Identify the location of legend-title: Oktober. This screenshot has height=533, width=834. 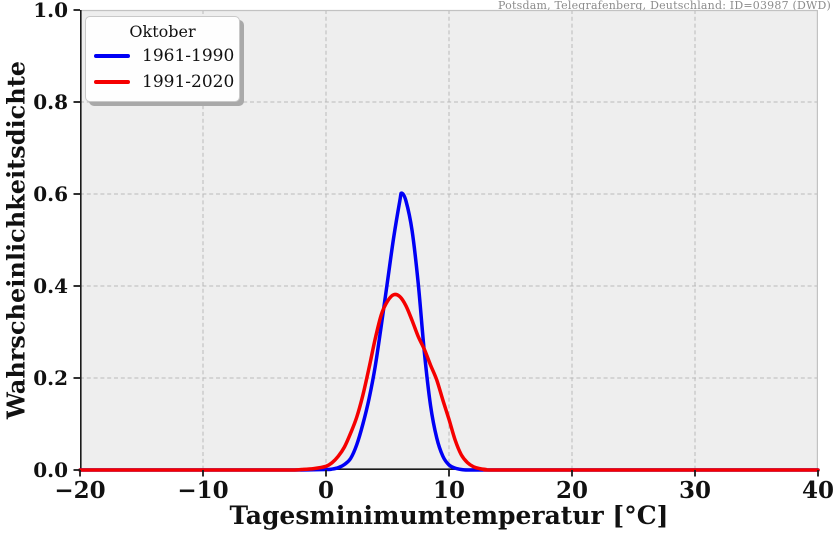
(162, 31).